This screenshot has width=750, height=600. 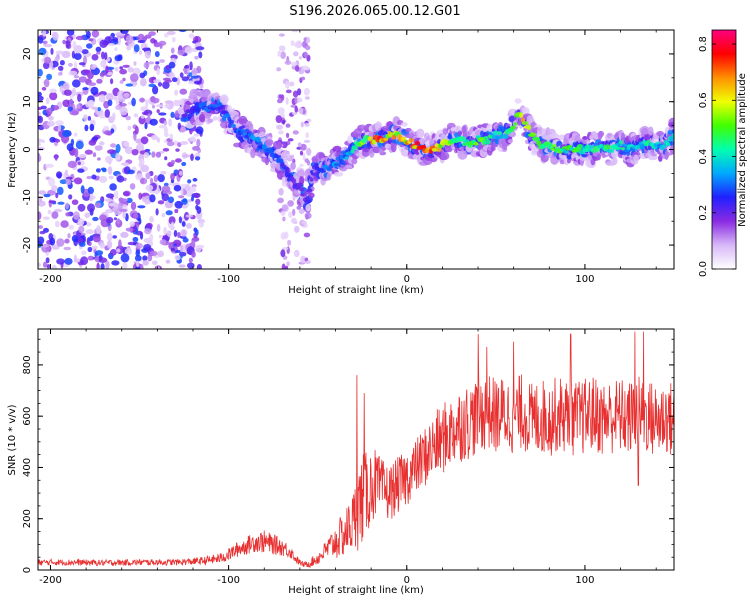 I want to click on x-tick-label: -100, so click(x=228, y=279).